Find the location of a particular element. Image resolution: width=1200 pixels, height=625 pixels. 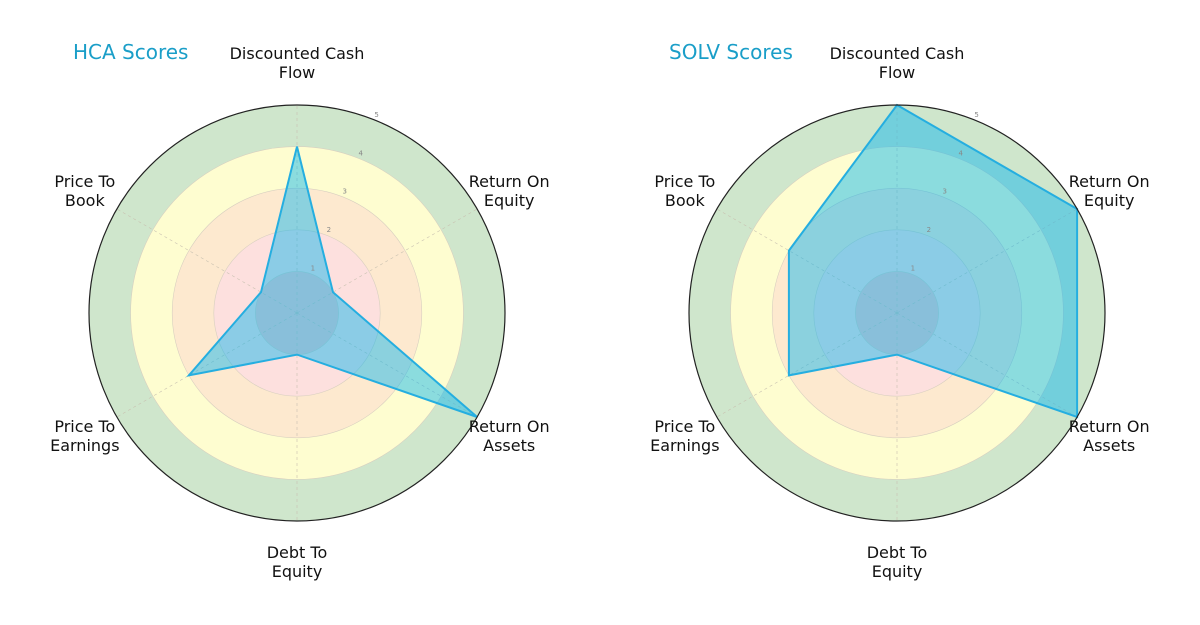

score-polygon is located at coordinates (332, 282).